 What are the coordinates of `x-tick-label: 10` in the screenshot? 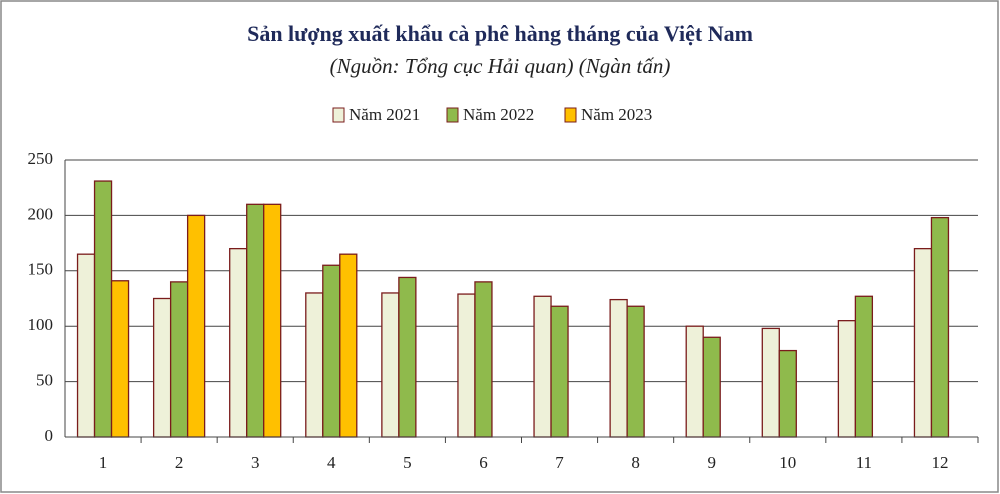 It's located at (787, 462).